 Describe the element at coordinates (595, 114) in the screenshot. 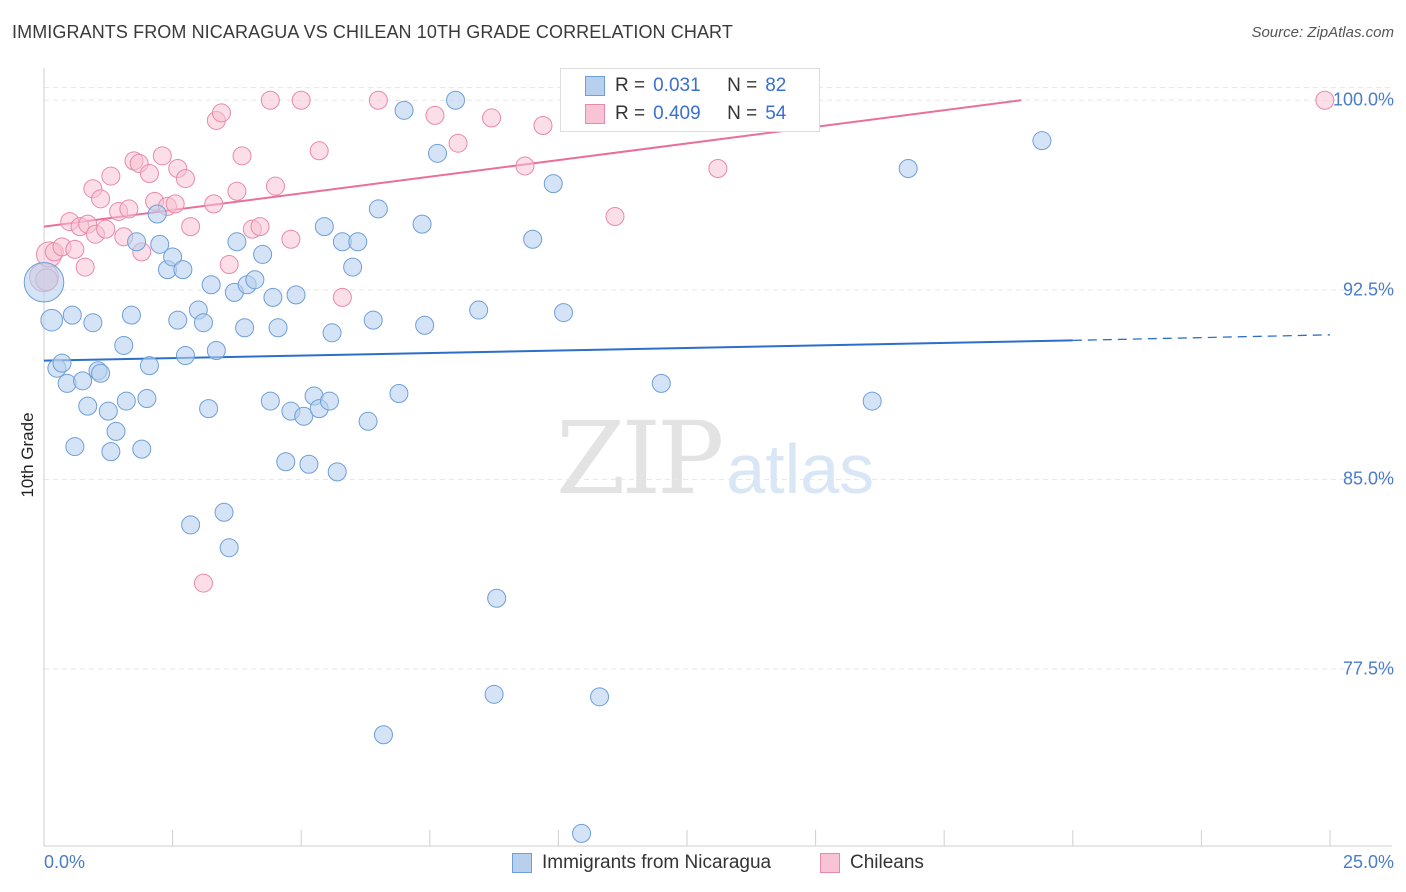

I see `swatch-chileans` at that location.